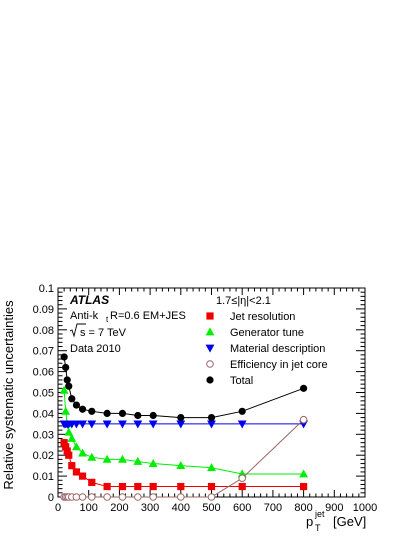 The height and width of the screenshot is (537, 415). I want to click on y-tick-label: 0, so click(51, 498).